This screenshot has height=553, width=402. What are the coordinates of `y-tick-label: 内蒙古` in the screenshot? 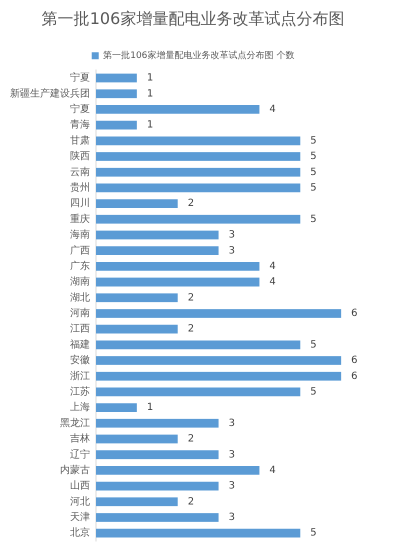 It's located at (75, 470).